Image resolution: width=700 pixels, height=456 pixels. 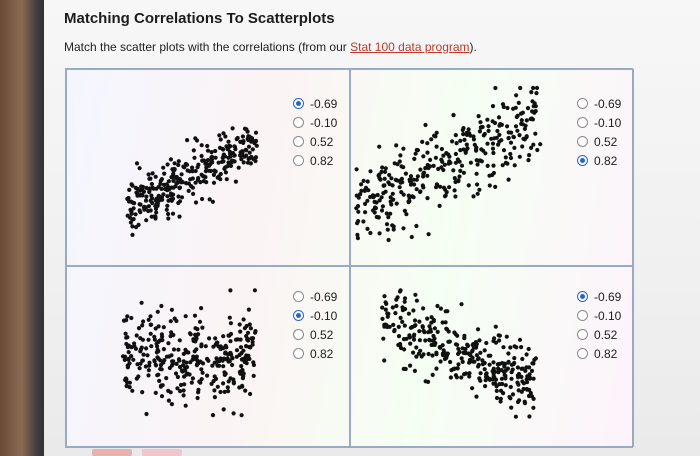 I want to click on bottom-button-secondary, so click(x=162, y=452).